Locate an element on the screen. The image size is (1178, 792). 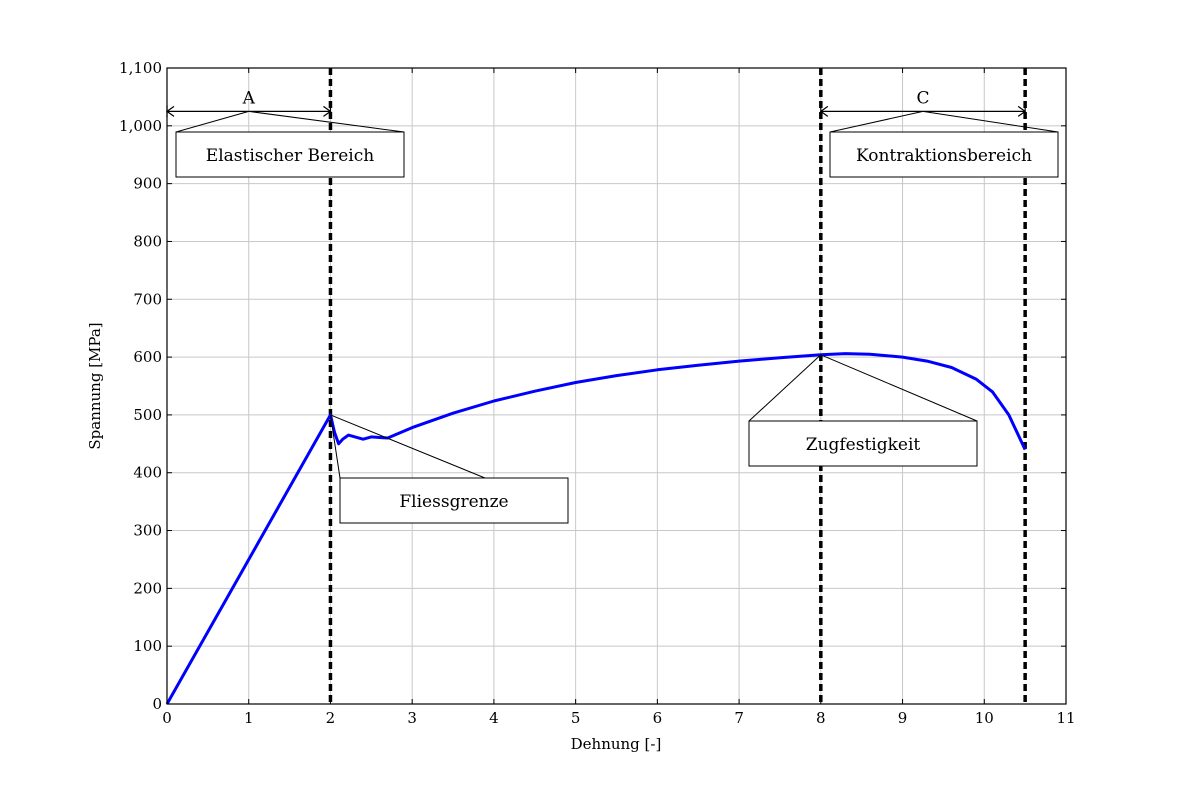
y-tick-label: 800 is located at coordinates (147, 241).